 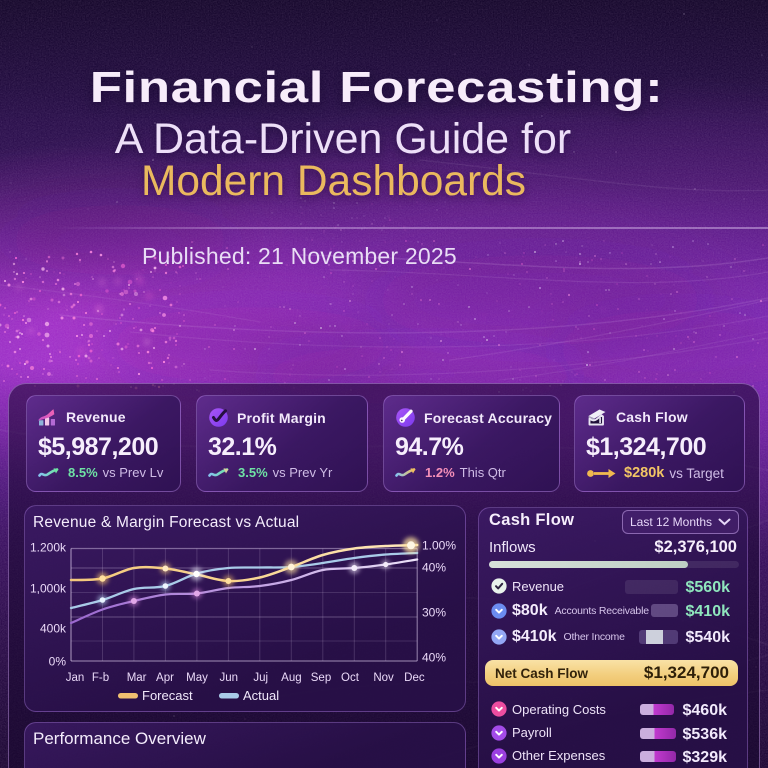 What do you see at coordinates (137, 678) in the screenshot?
I see `svg-text: Mar` at bounding box center [137, 678].